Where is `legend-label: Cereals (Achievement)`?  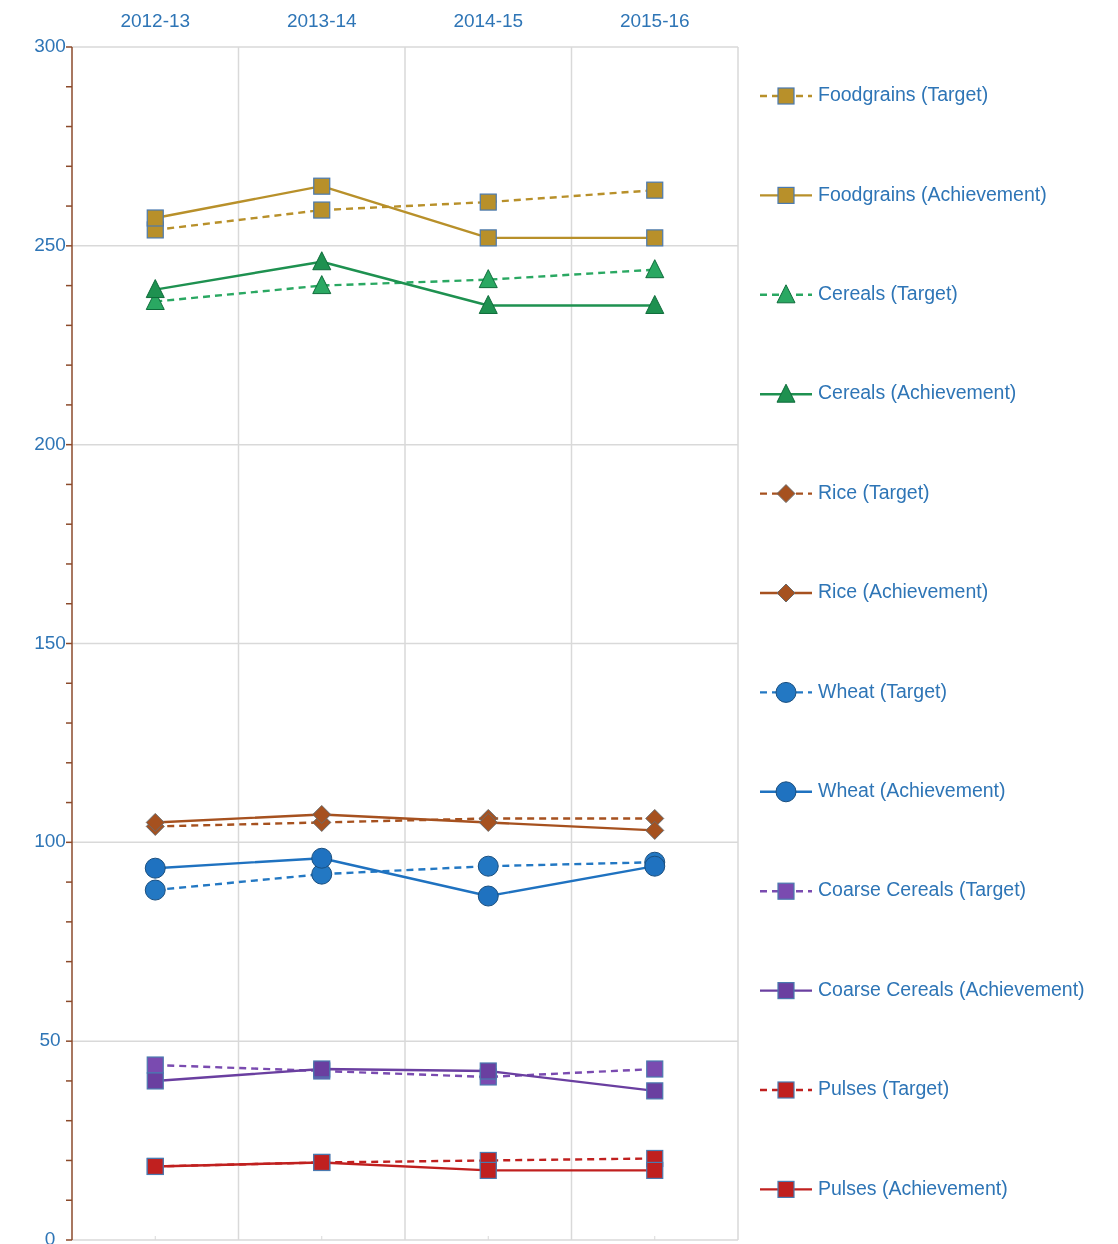
legend-label: Cereals (Achievement) is located at coordinates (917, 392).